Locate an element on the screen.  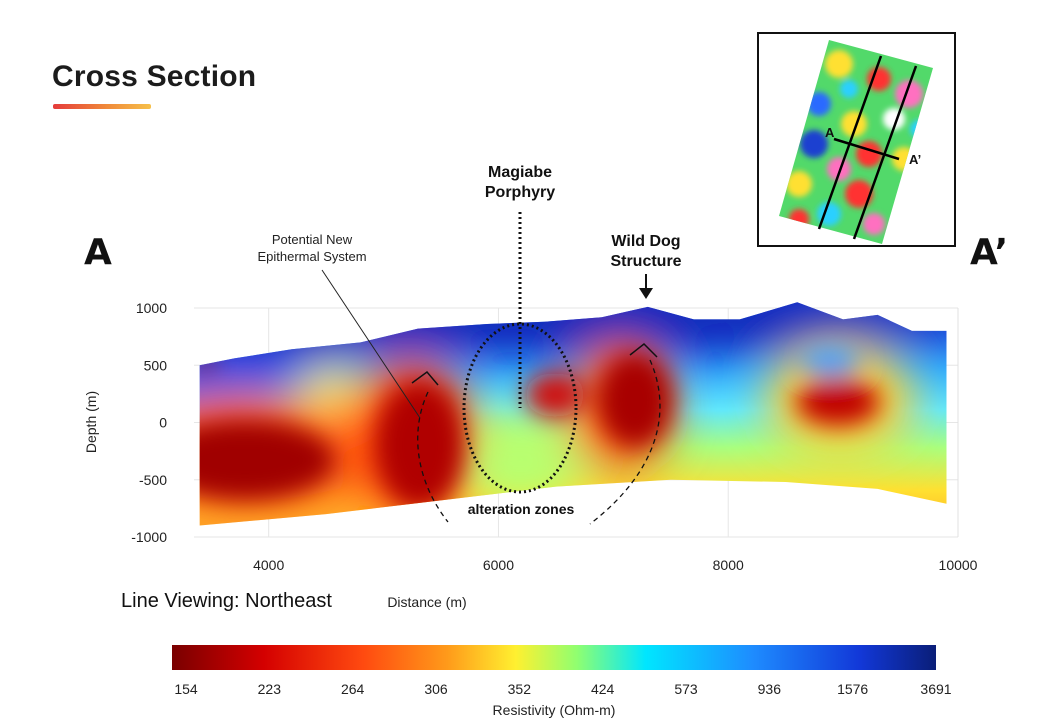
magiabe-label-2: Porphyry is located at coordinates (520, 192).